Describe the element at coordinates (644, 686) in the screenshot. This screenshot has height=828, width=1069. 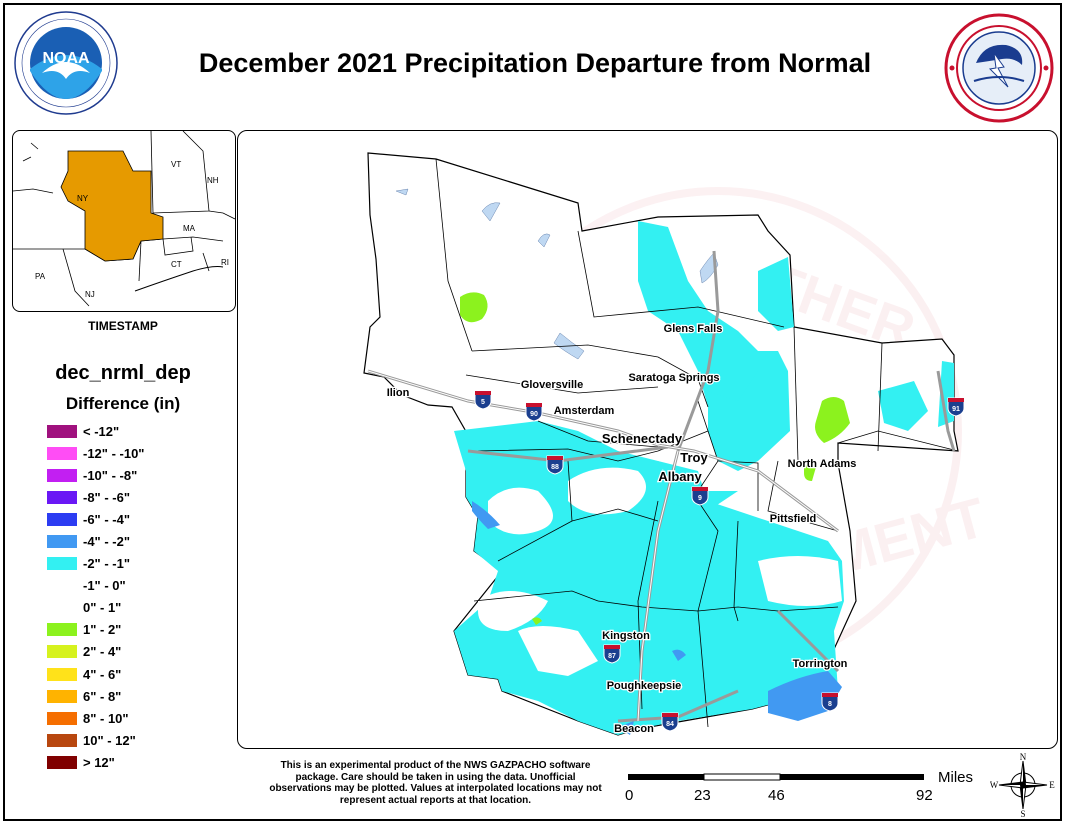
I see `city-label: Poughkeepsie` at that location.